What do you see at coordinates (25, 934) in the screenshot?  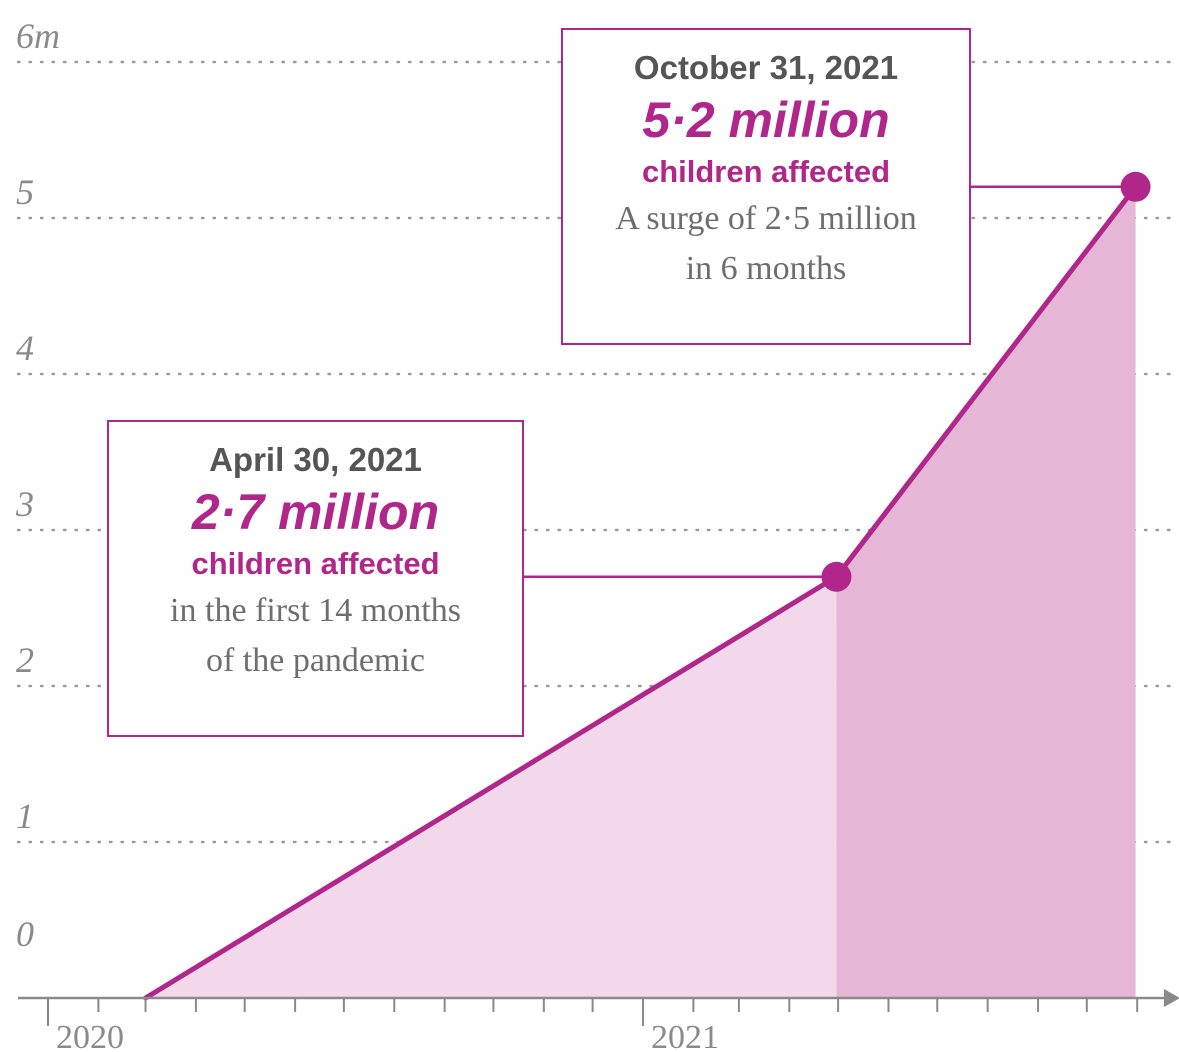 I see `y-tick-label: 0` at bounding box center [25, 934].